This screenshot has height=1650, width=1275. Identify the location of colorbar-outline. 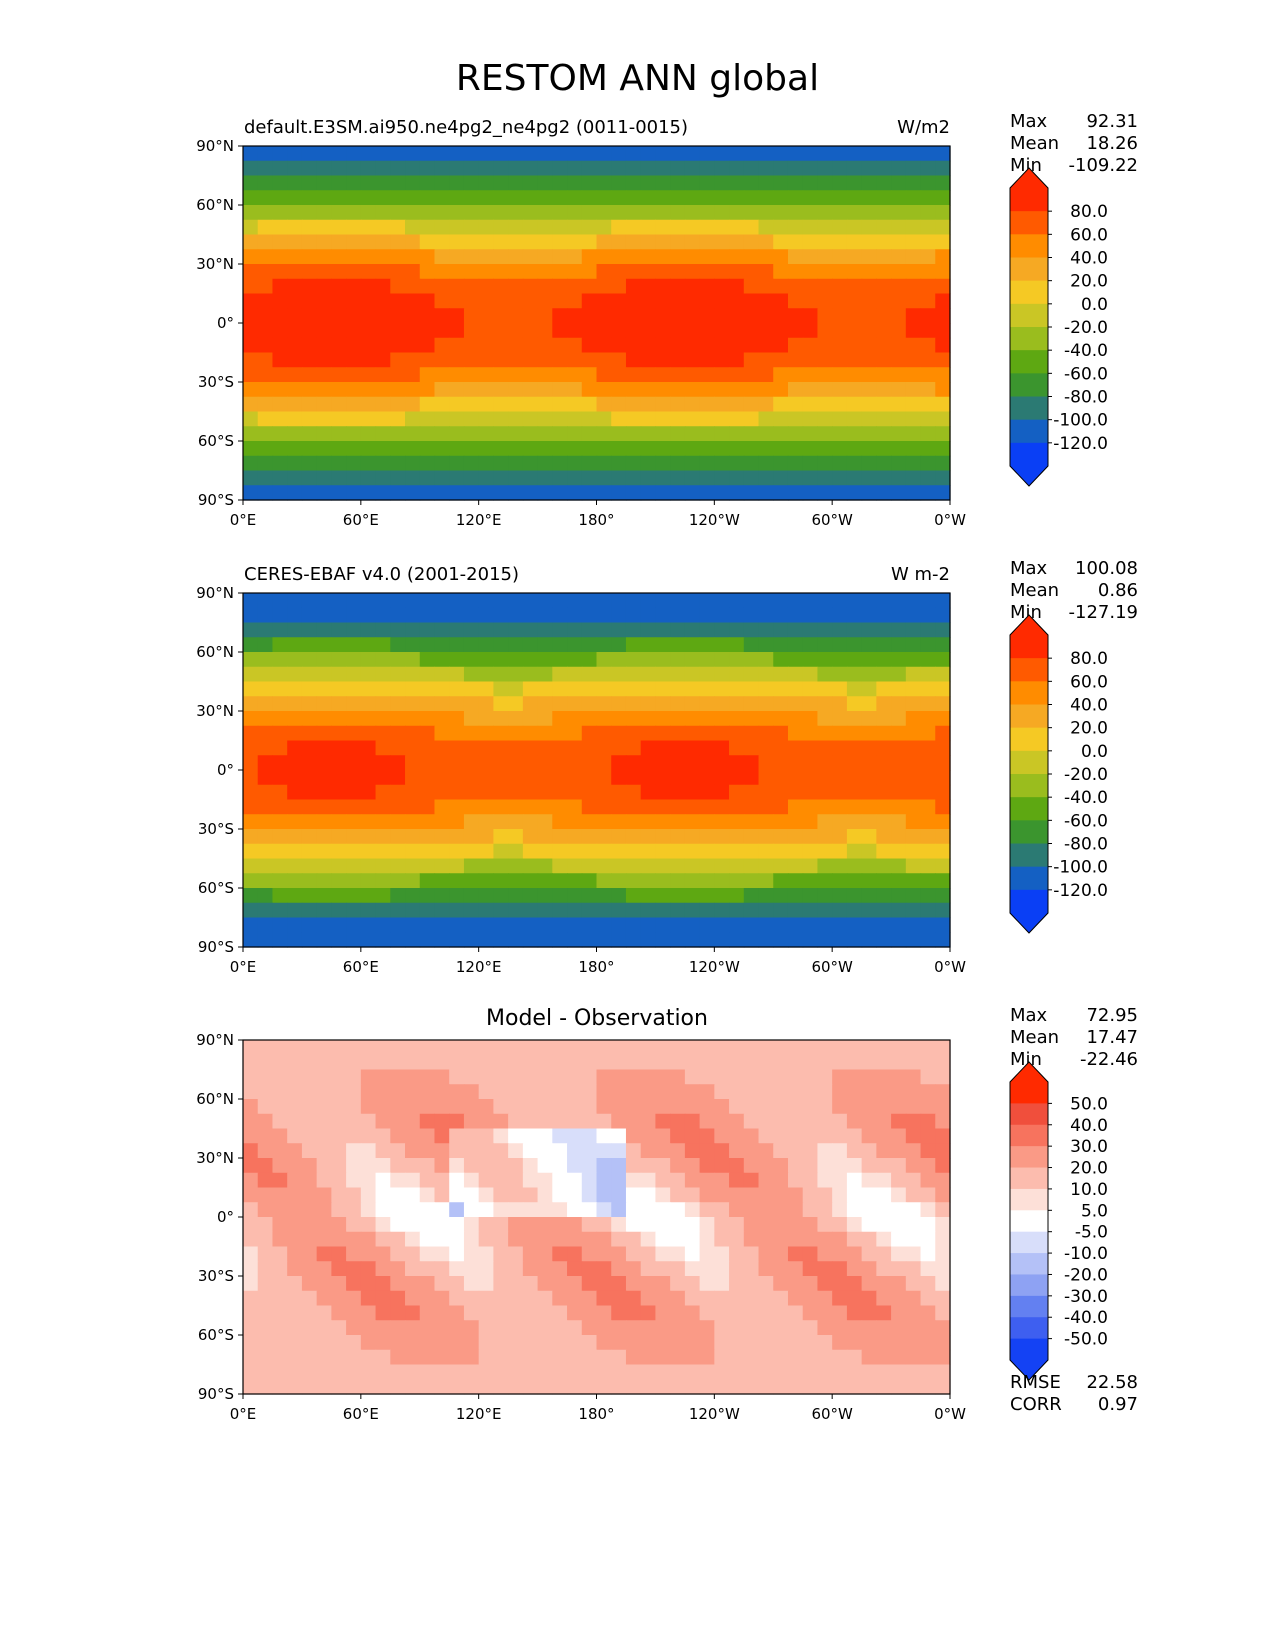
(1029, 774).